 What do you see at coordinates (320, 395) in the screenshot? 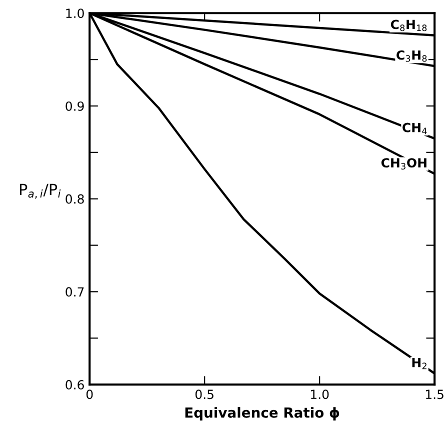
I see `x-tick-label: 1.0` at bounding box center [320, 395].